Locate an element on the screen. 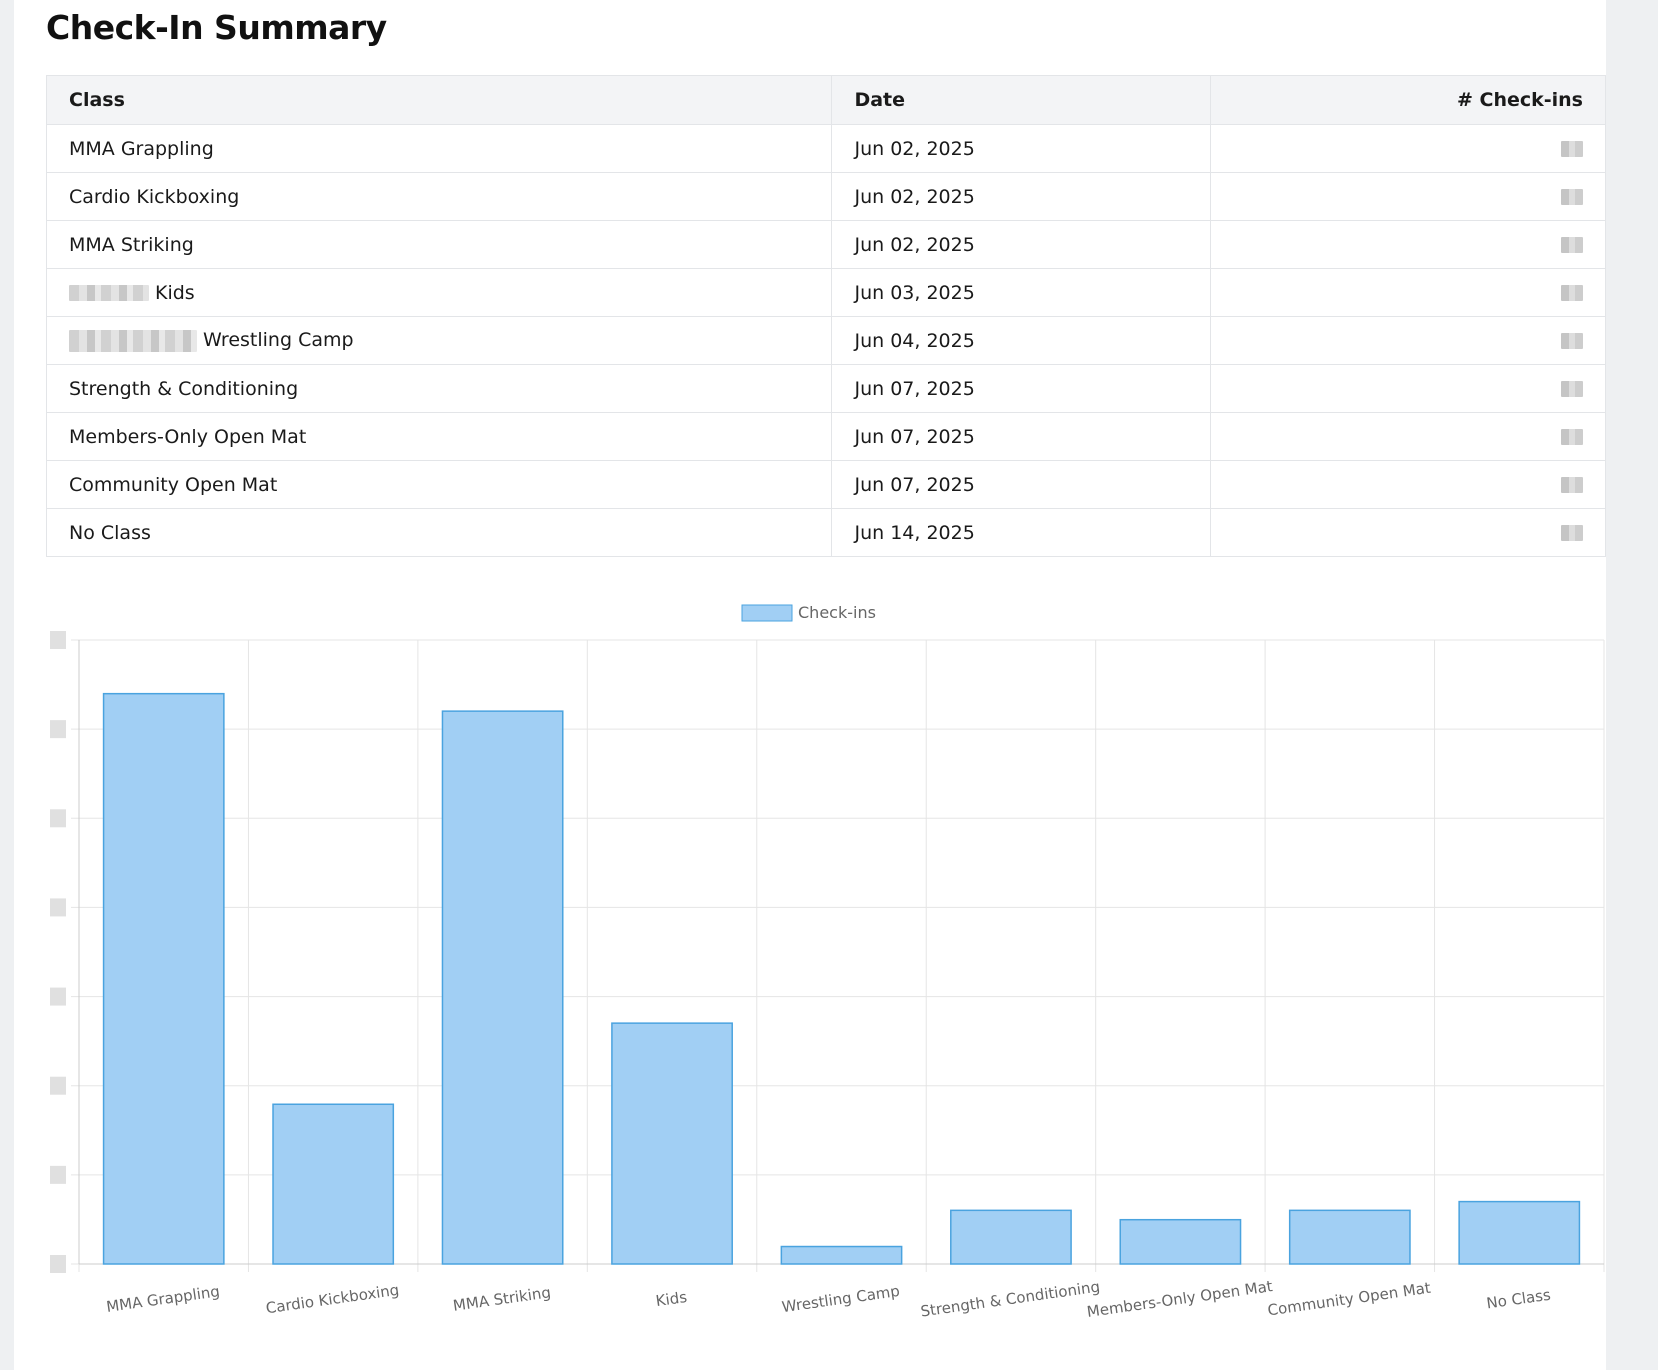 The width and height of the screenshot is (1658, 1370). column-header-class: Class is located at coordinates (439, 100).